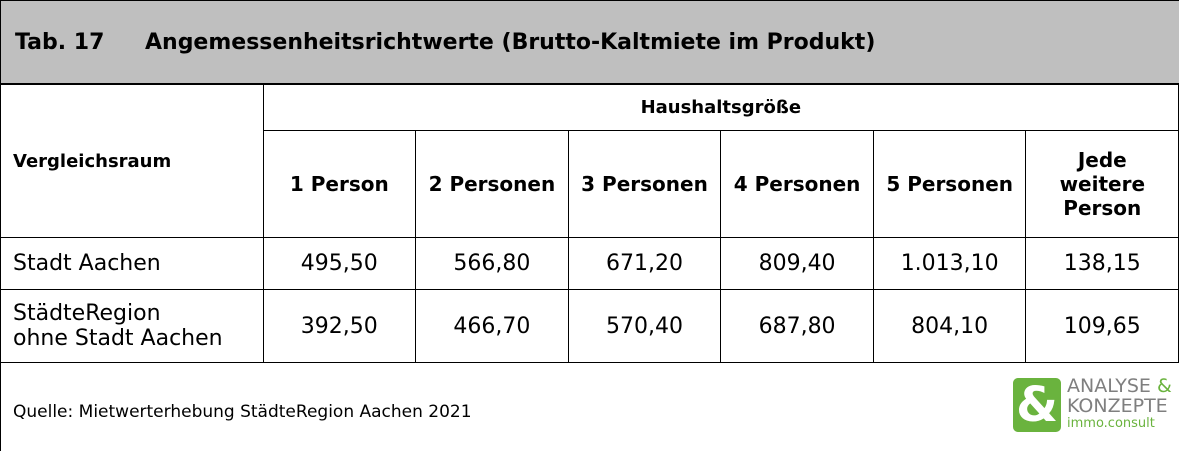 Image resolution: width=1179 pixels, height=451 pixels. I want to click on cell: 566,80, so click(492, 263).